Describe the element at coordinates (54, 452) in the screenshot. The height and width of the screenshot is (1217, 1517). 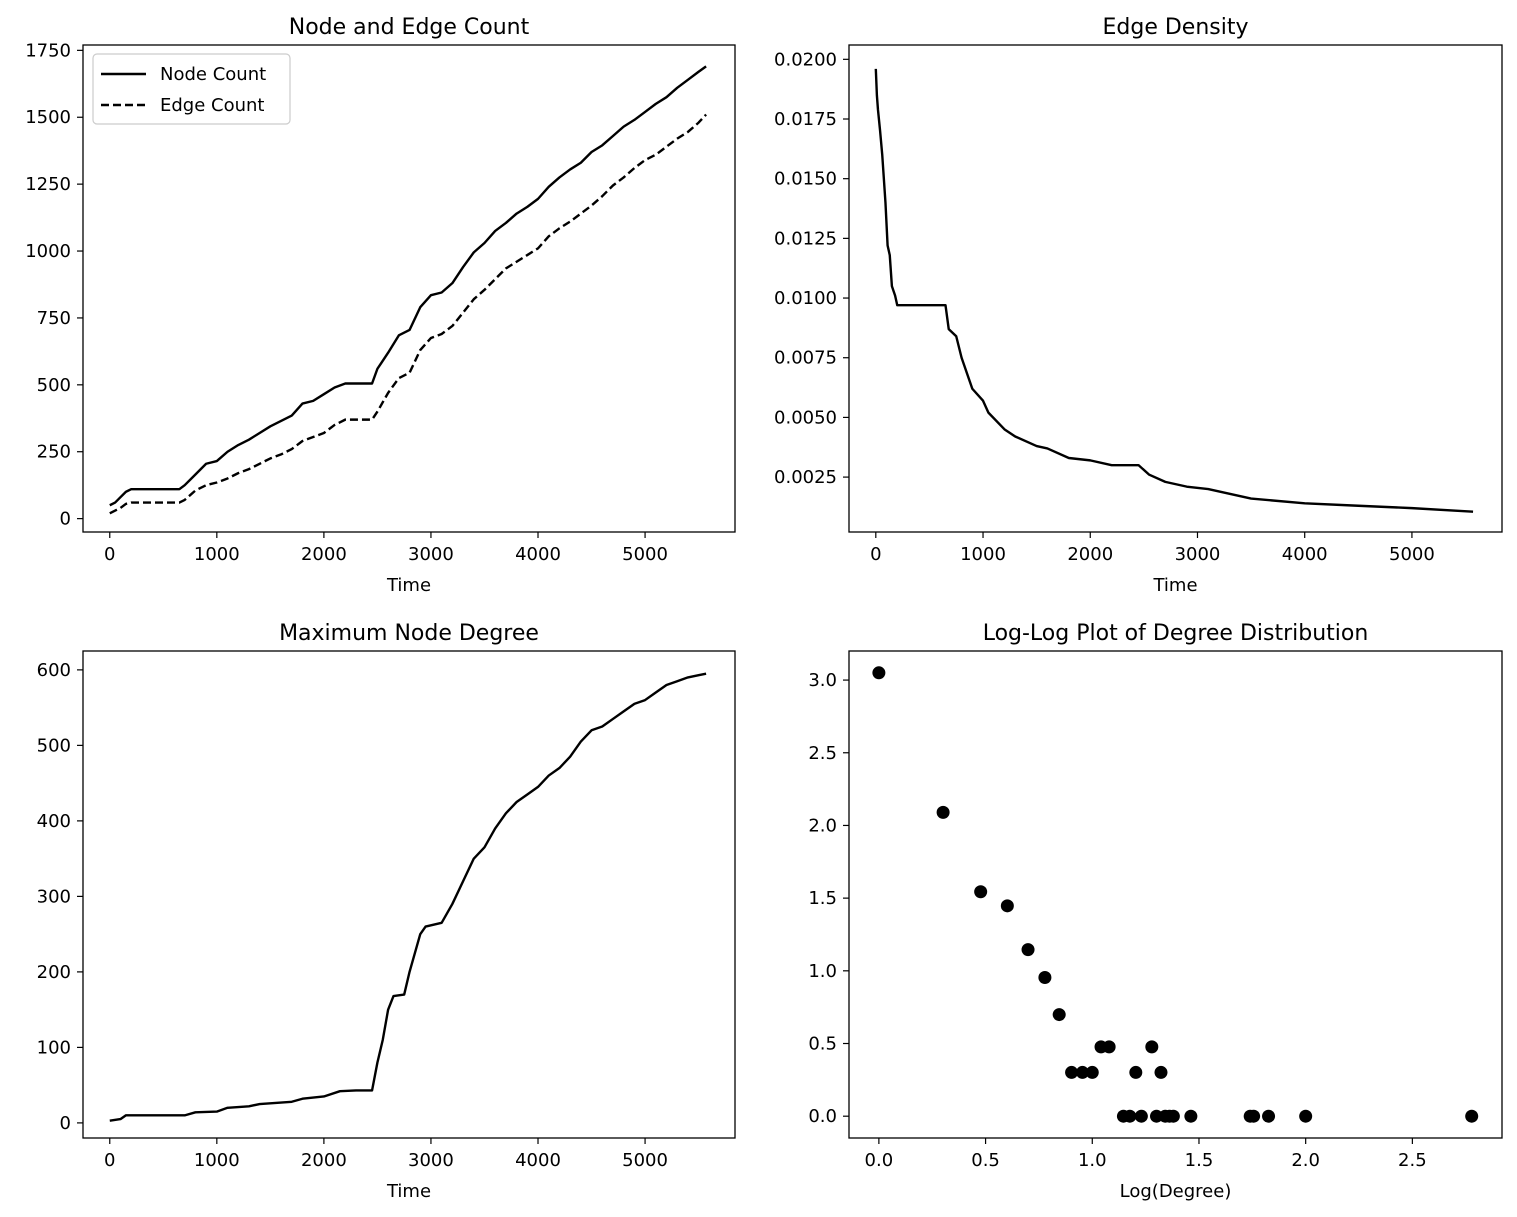
I see `y-tick-label: 250` at that location.